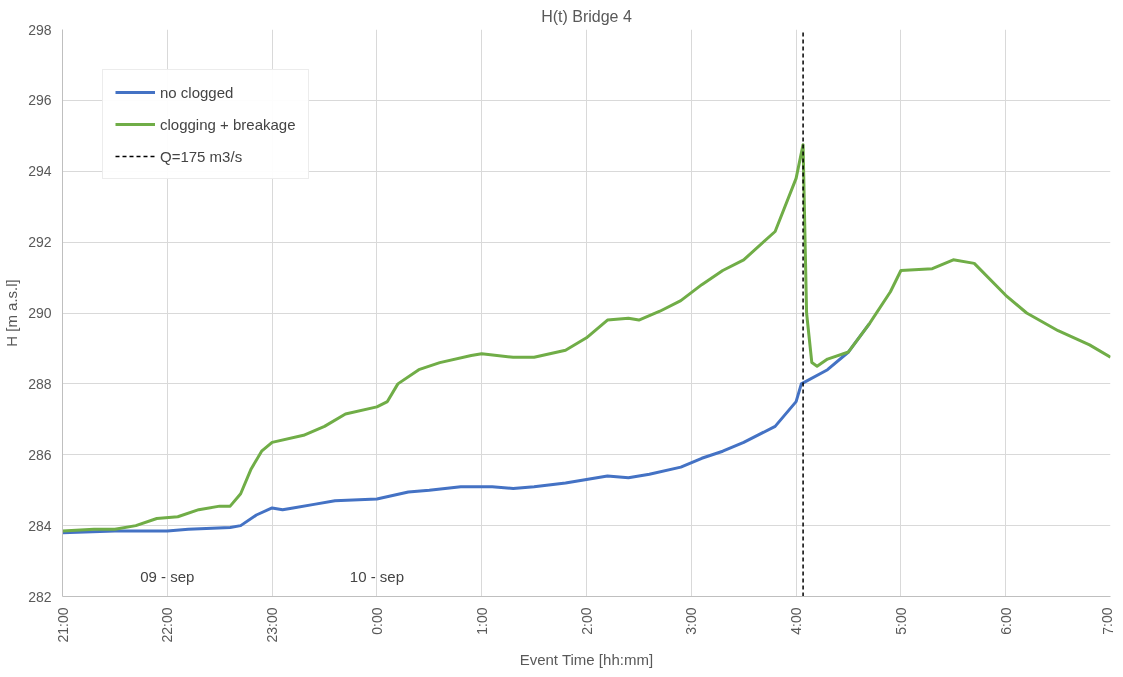 This screenshot has height=677, width=1123. Describe the element at coordinates (197, 92) in the screenshot. I see `legend-label: no clogged` at that location.